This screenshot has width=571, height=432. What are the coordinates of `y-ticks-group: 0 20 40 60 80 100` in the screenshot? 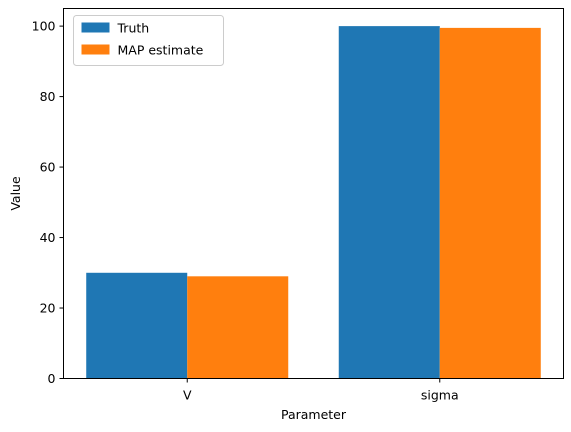 It's located at (48, 202).